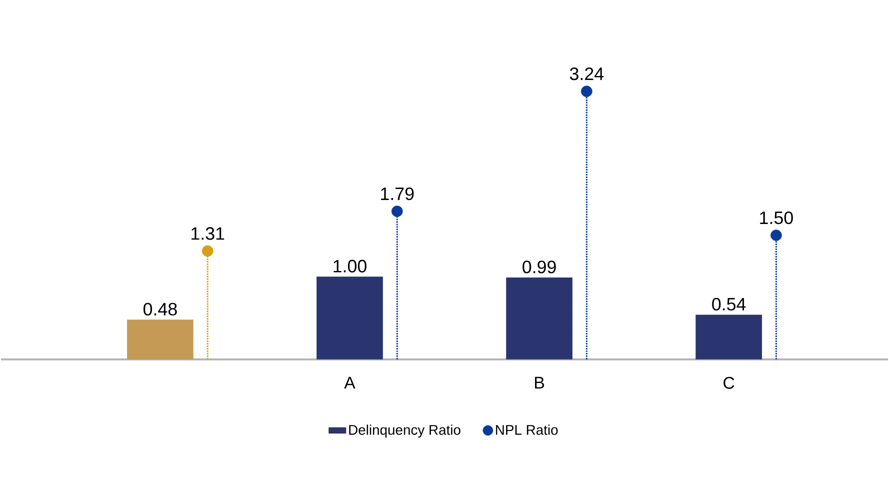 Image resolution: width=889 pixels, height=497 pixels. I want to click on x-tick-label: B, so click(539, 382).